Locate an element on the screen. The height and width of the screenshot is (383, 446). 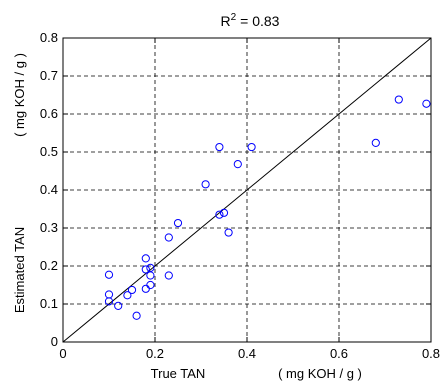
y-tick-label: 0 is located at coordinates (54, 341).